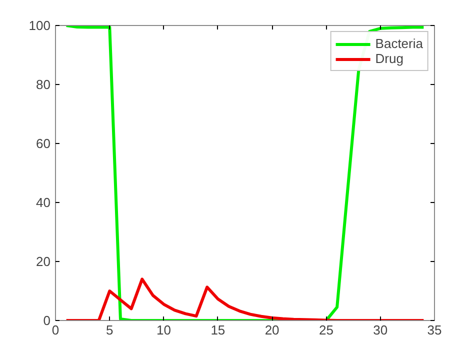 This screenshot has height=355, width=474. What do you see at coordinates (245, 299) in the screenshot?
I see `line-series` at bounding box center [245, 299].